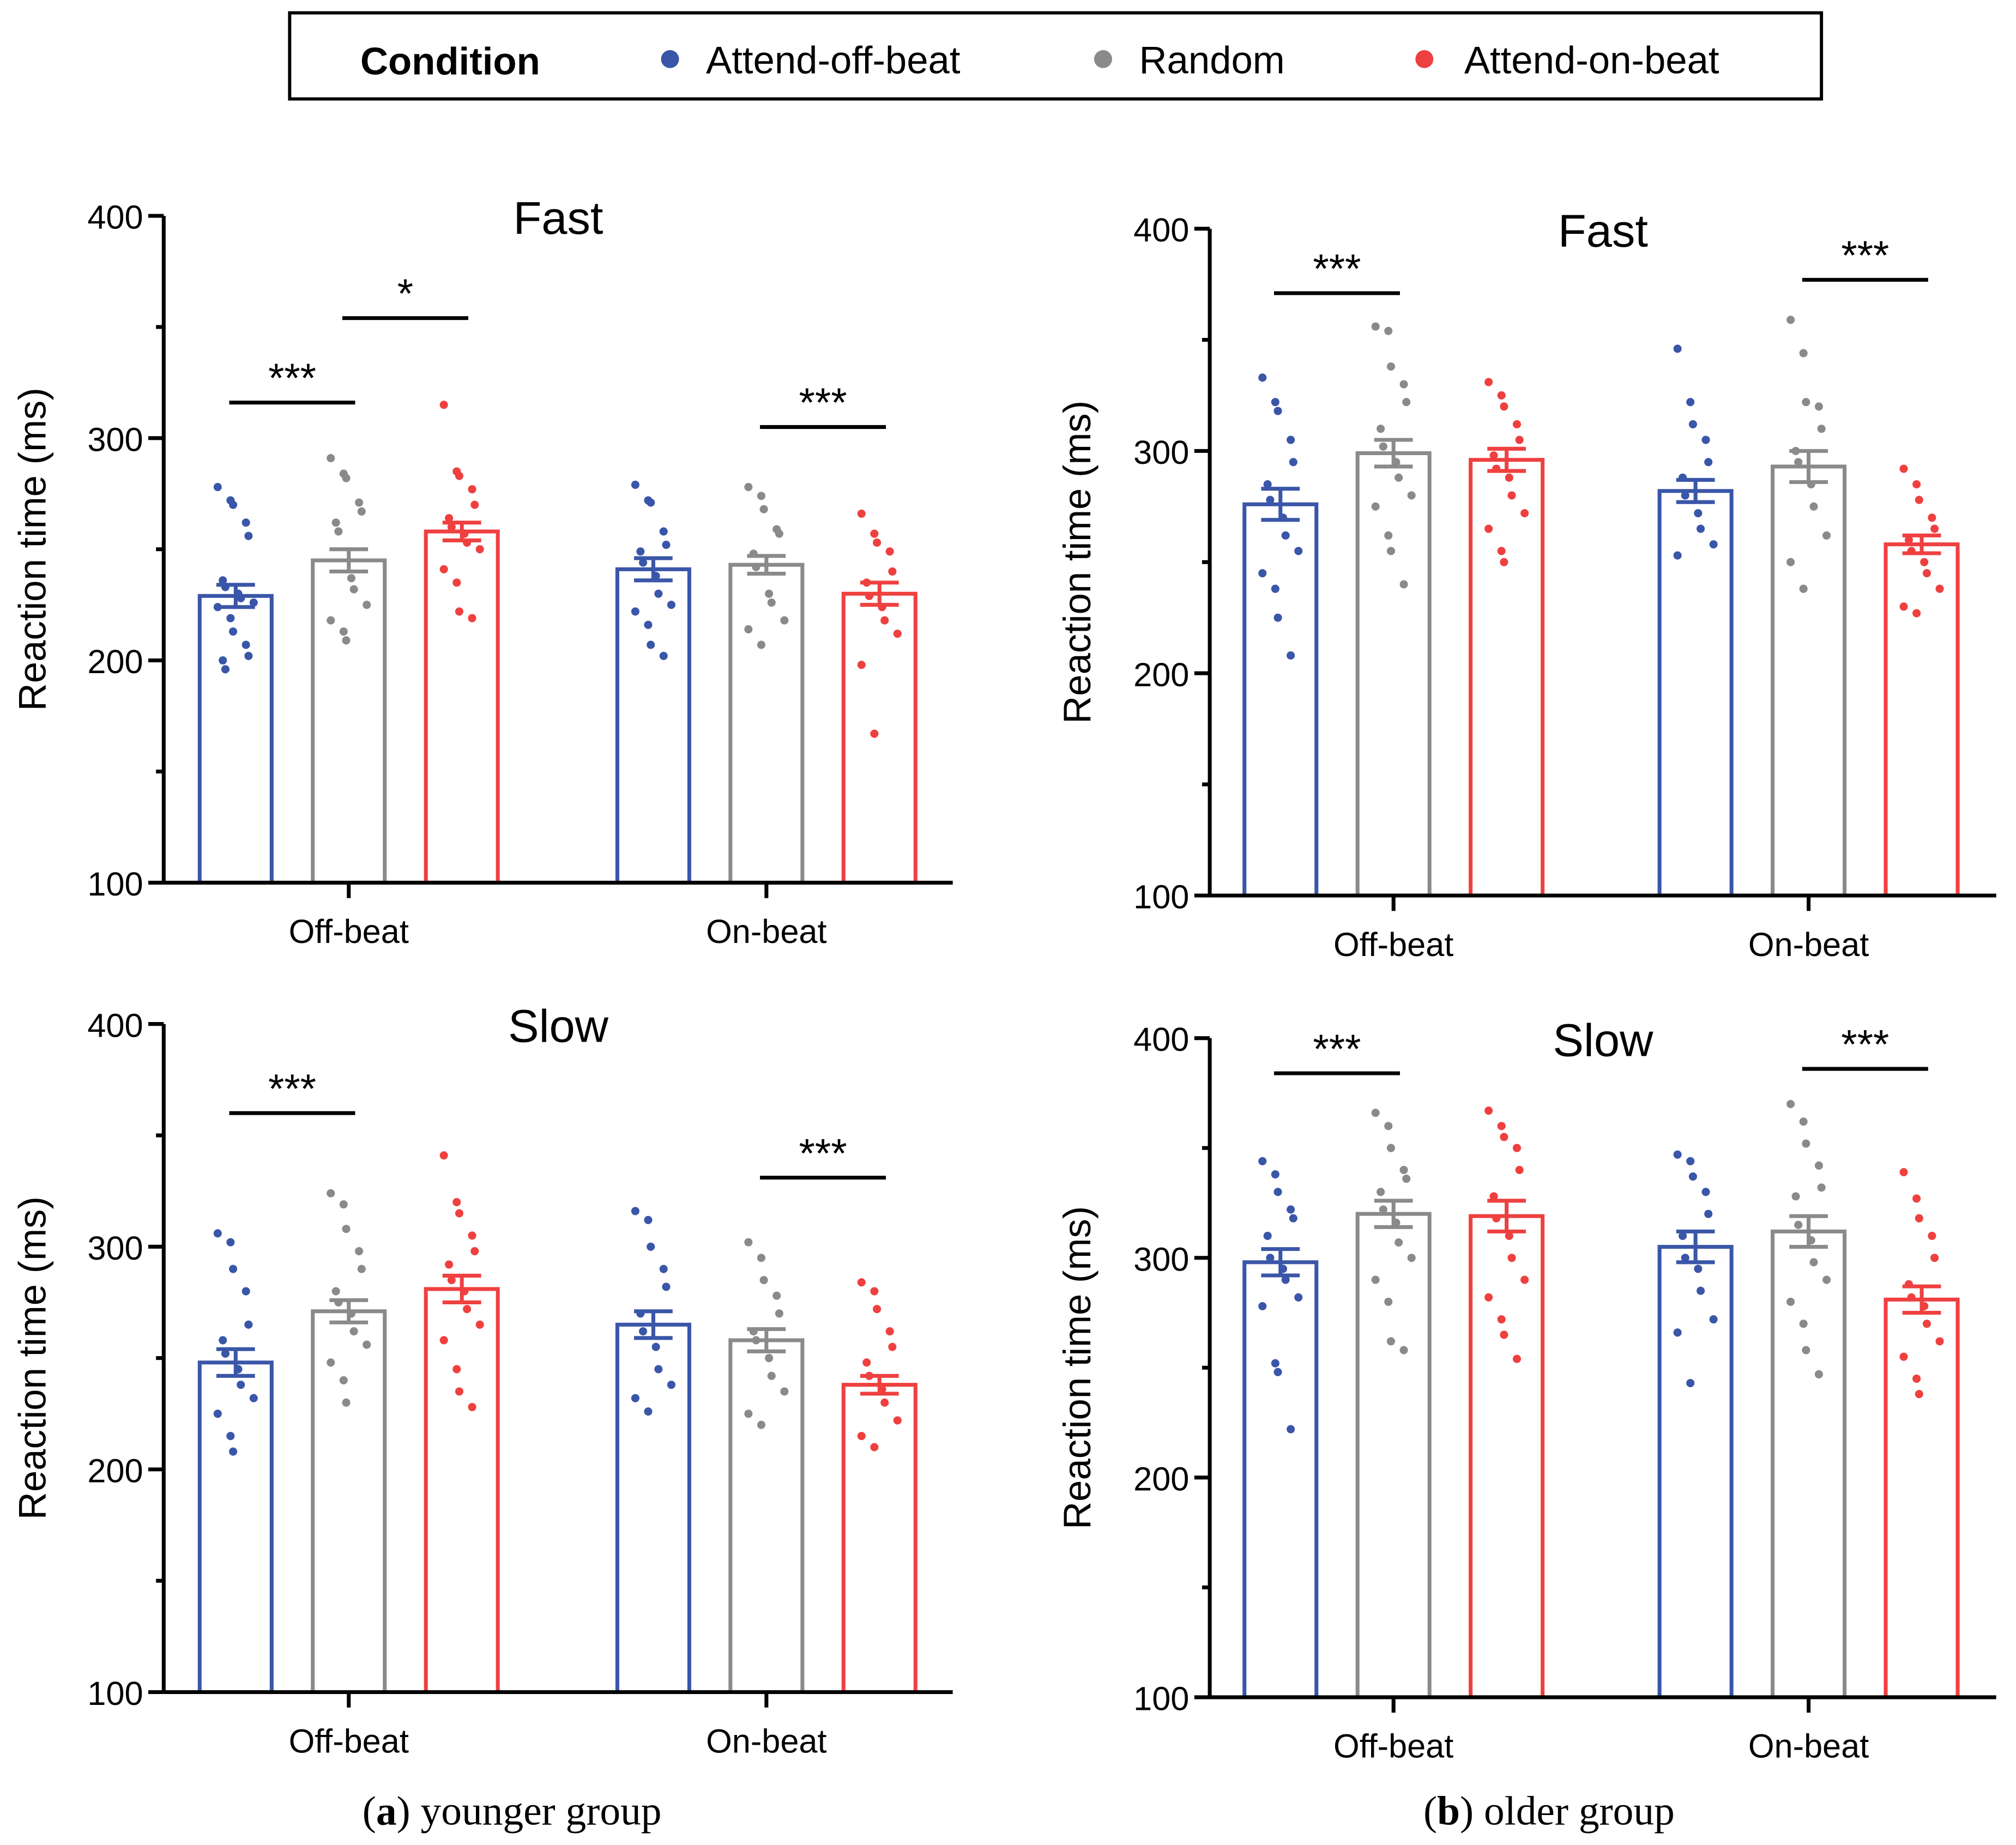  I want to click on y-tick-label: 100, so click(1161, 1698).